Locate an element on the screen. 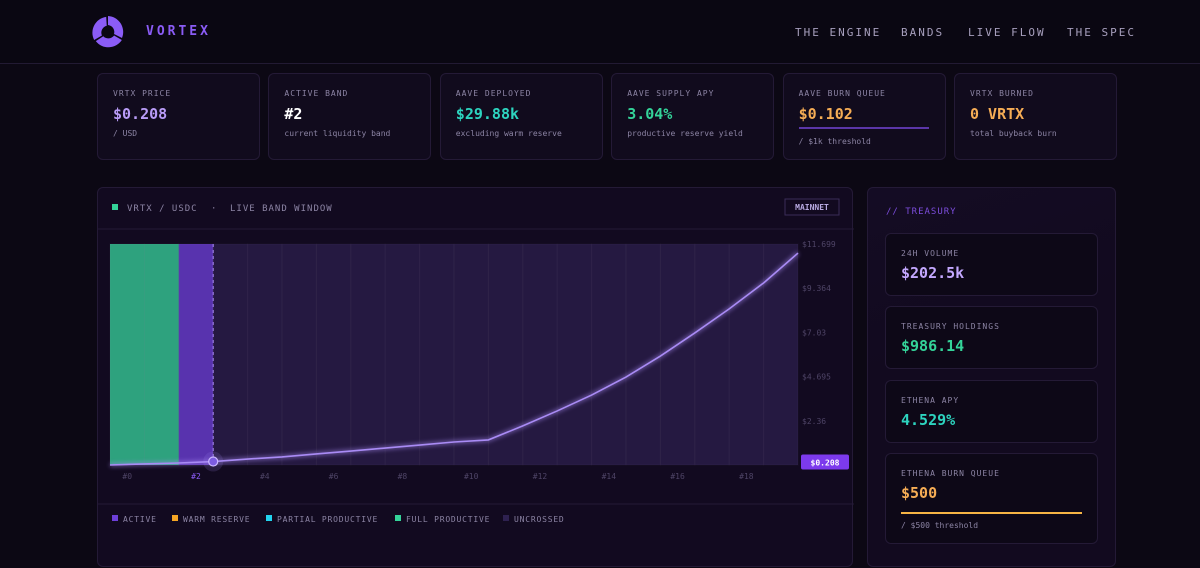 The height and width of the screenshot is (568, 1200). nav-bar: VORTEX THE ENGINE BANDS LIVE FLOW THE SPEC is located at coordinates (600, 32).